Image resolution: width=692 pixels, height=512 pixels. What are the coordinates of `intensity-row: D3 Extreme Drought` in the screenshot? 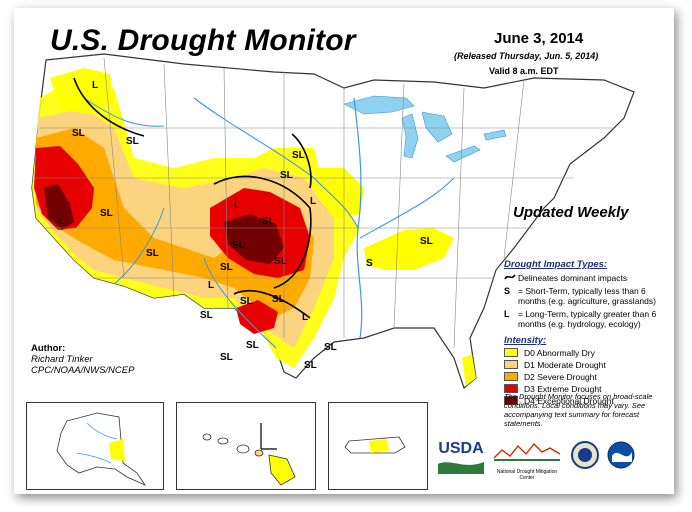 It's located at (589, 388).